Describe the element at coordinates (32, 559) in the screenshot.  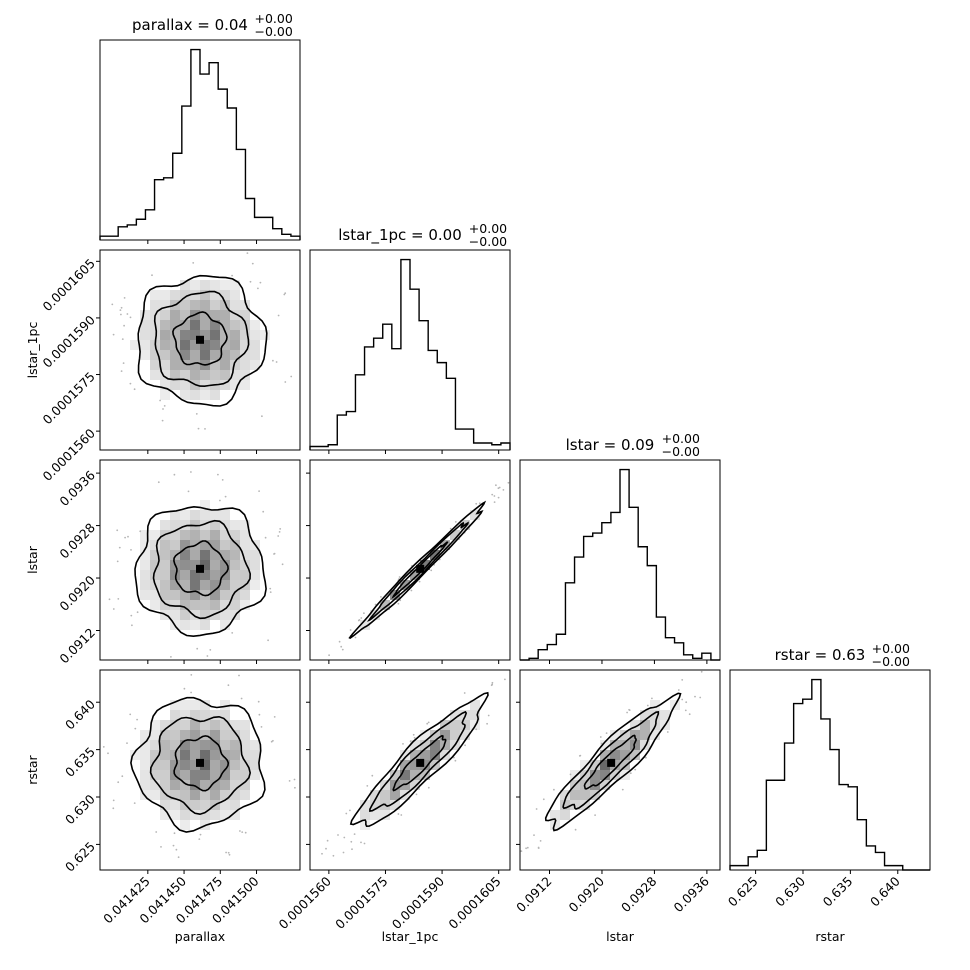
I see `y-axis-label: lstar` at that location.